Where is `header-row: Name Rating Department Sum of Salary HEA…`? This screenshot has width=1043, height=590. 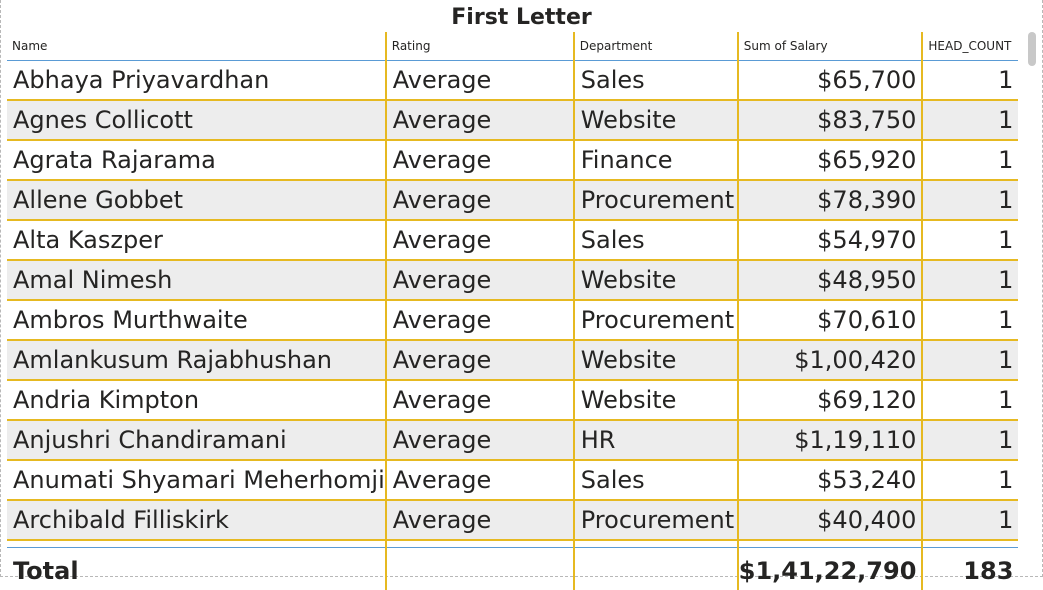 header-row: Name Rating Department Sum of Salary HEA… is located at coordinates (512, 46).